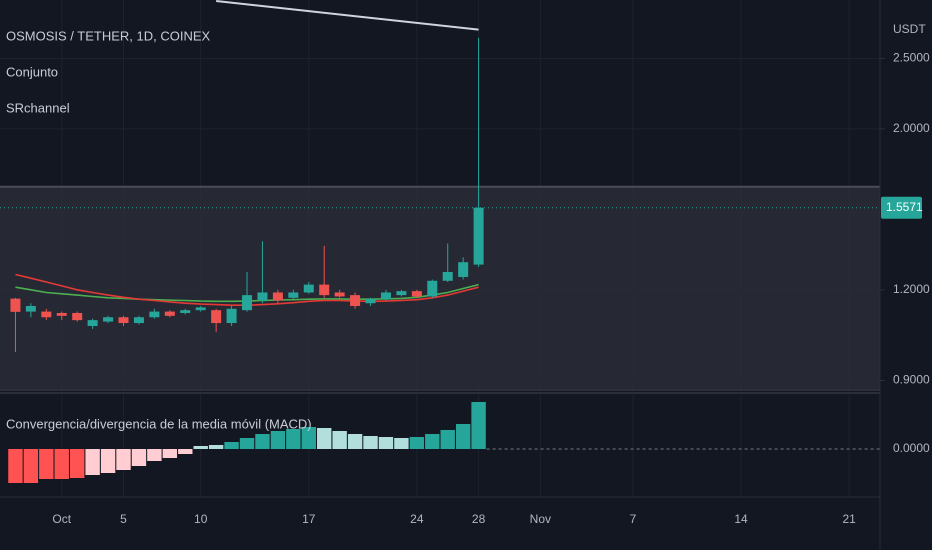  I want to click on last-price-badge, so click(901, 207).